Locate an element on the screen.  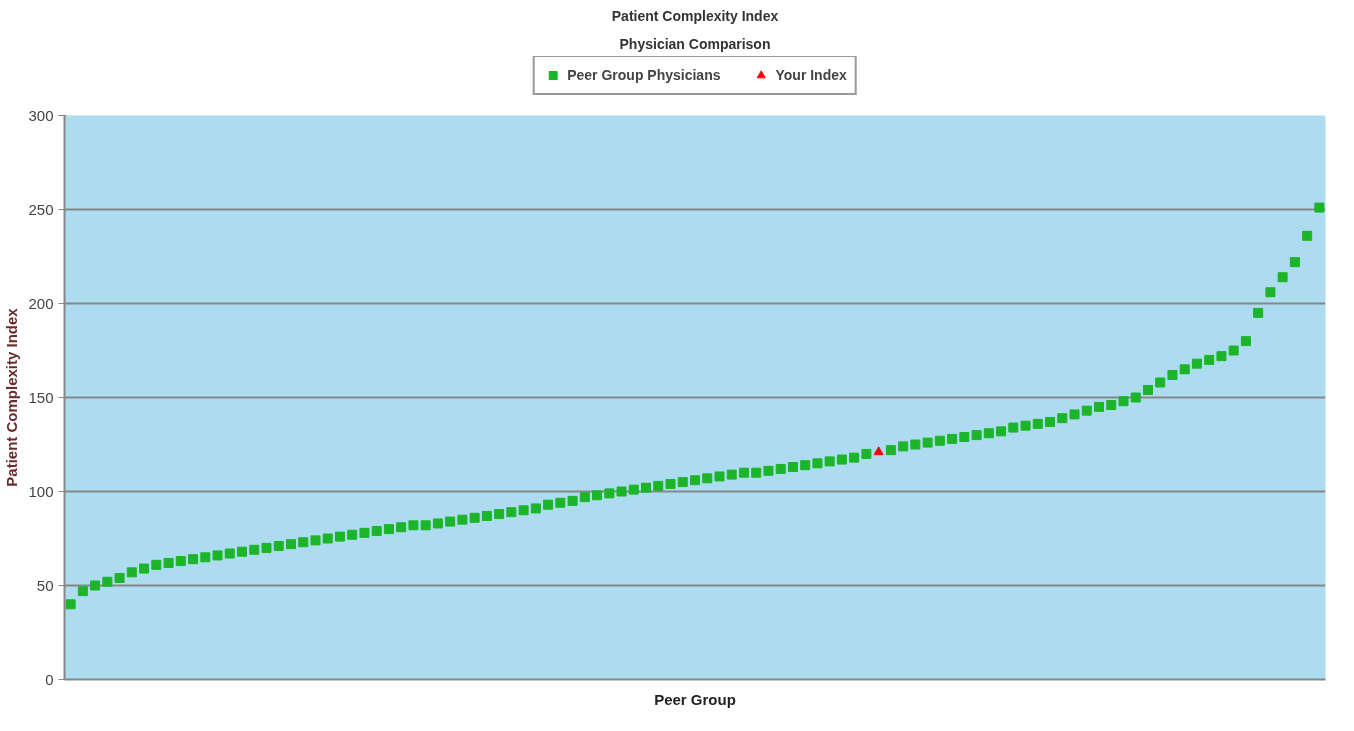
x-axis-title: Peer Group is located at coordinates (695, 699).